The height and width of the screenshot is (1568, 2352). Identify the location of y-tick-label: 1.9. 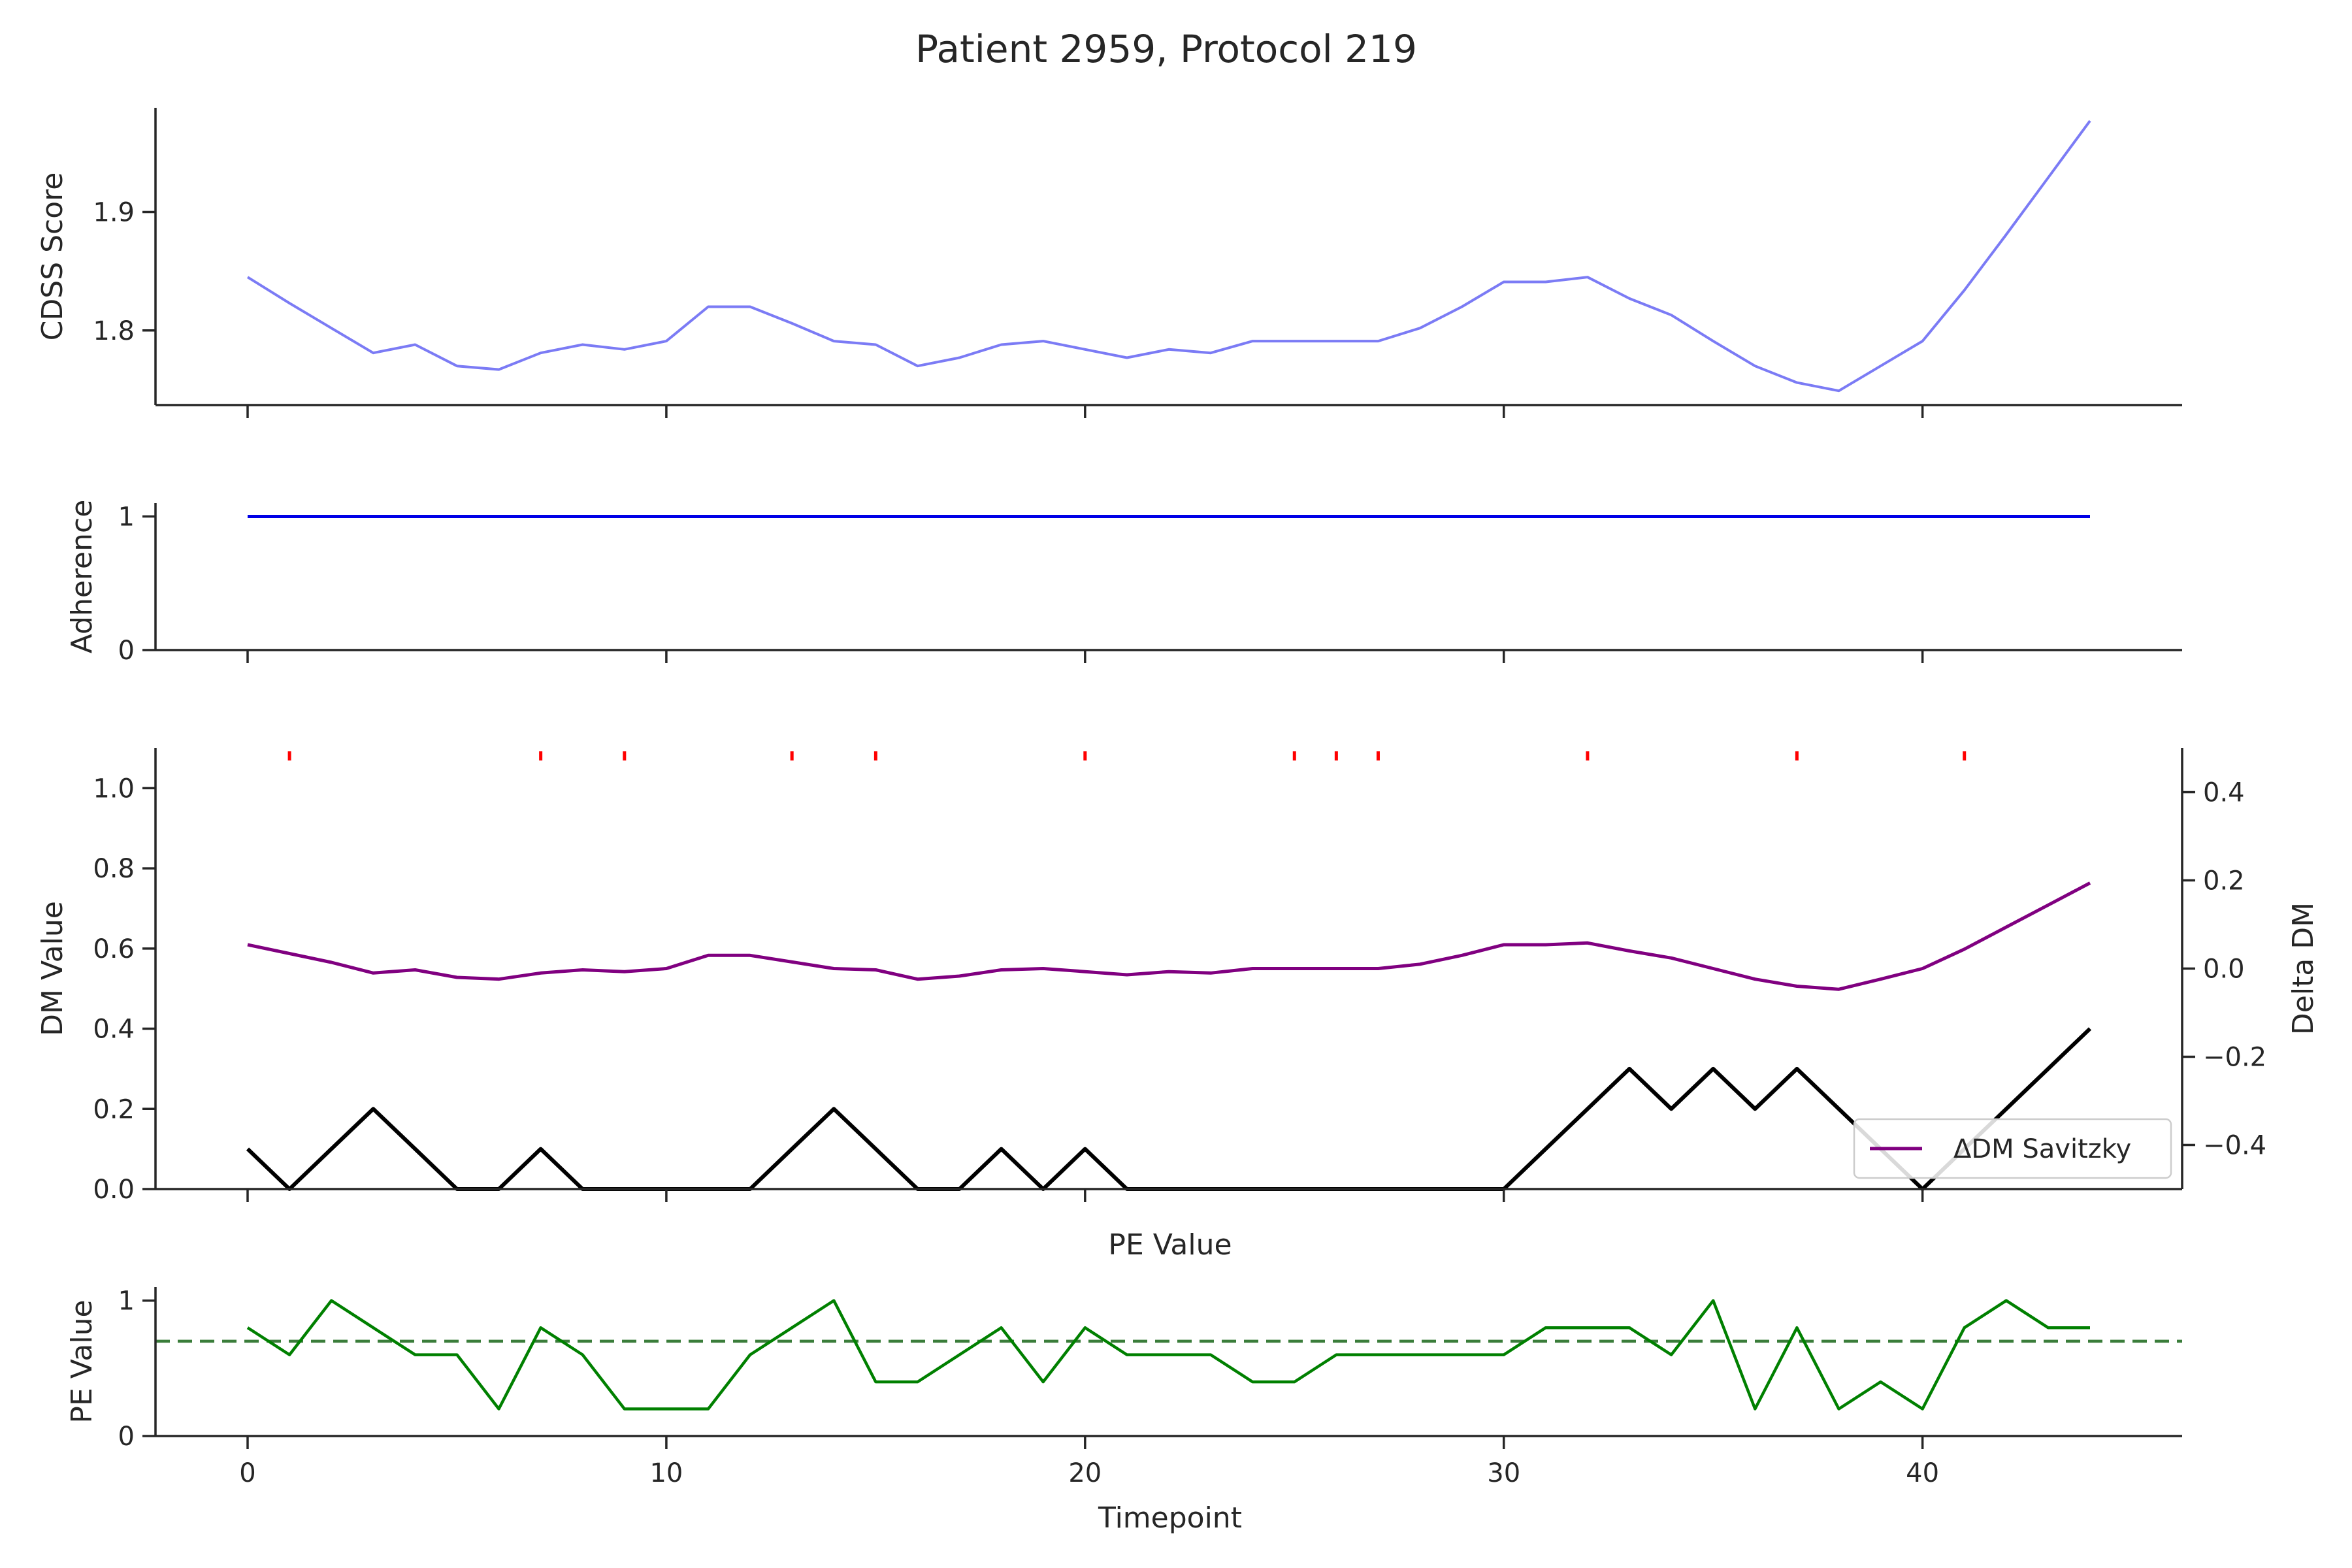
(114, 213).